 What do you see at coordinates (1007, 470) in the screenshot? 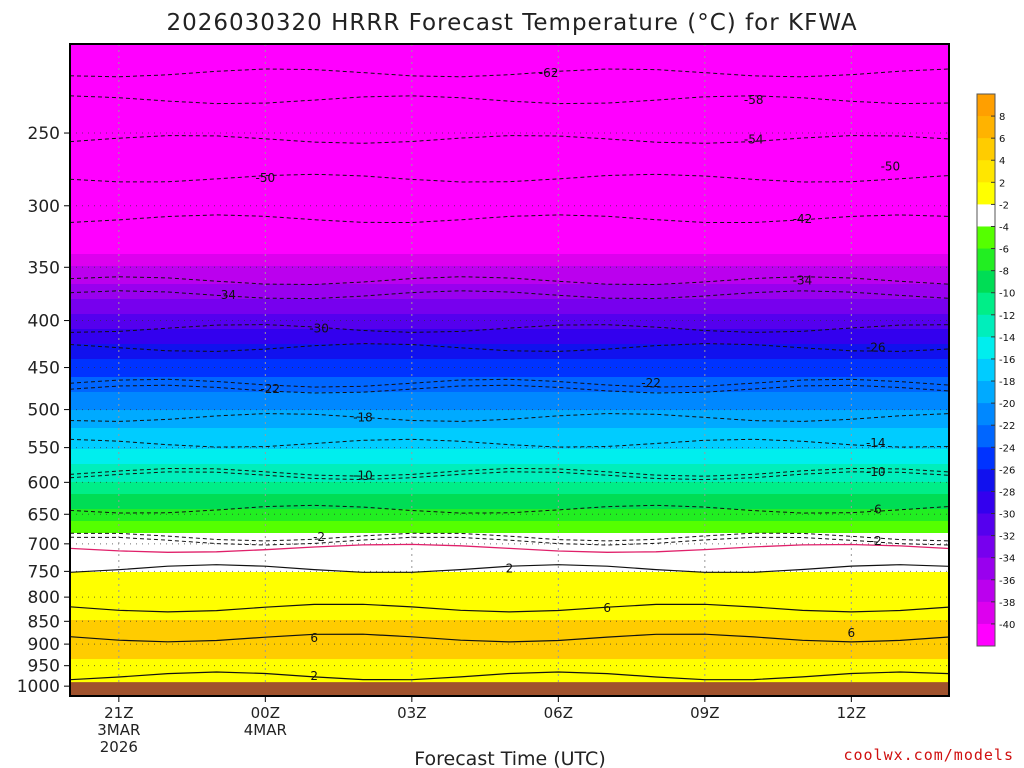
I see `colorbar-label: -26` at bounding box center [1007, 470].